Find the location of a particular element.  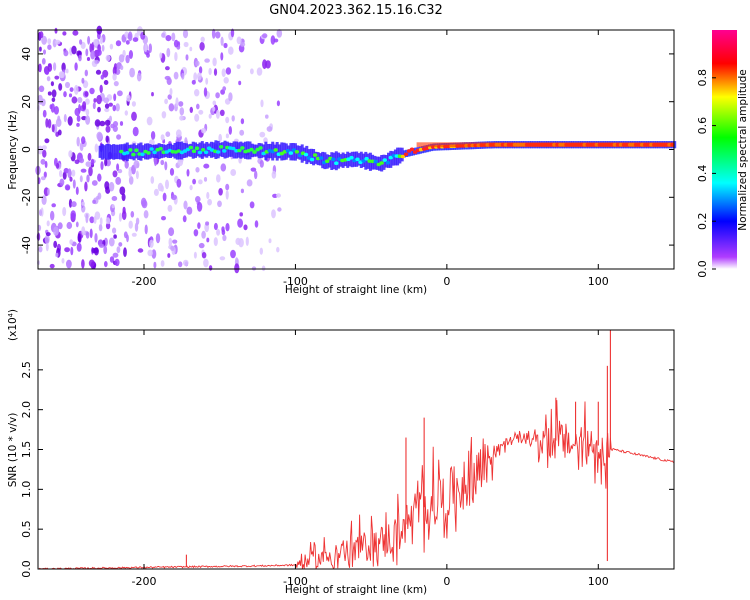

x-tick-label: 100 is located at coordinates (598, 281).